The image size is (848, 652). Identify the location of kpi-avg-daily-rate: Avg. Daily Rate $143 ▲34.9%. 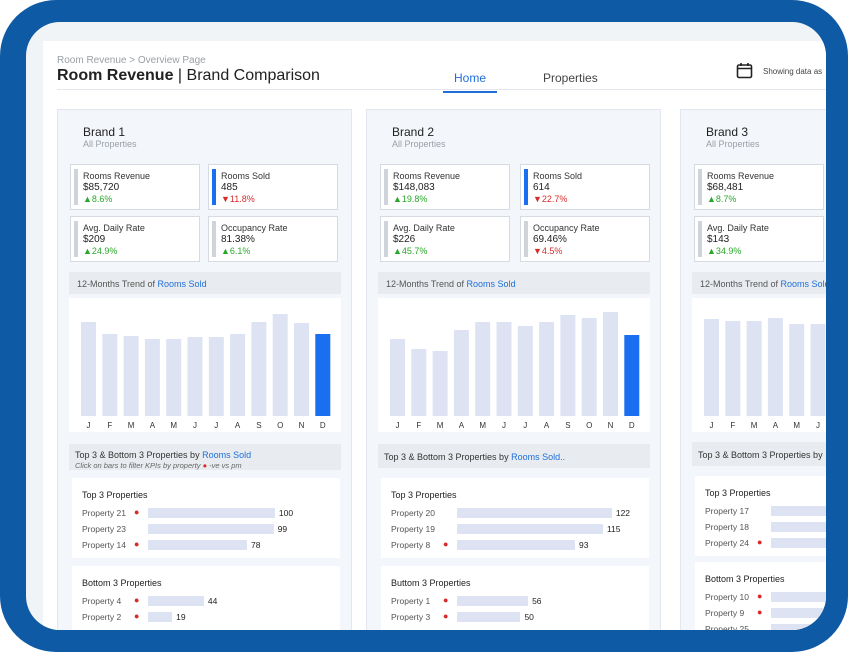
(759, 239).